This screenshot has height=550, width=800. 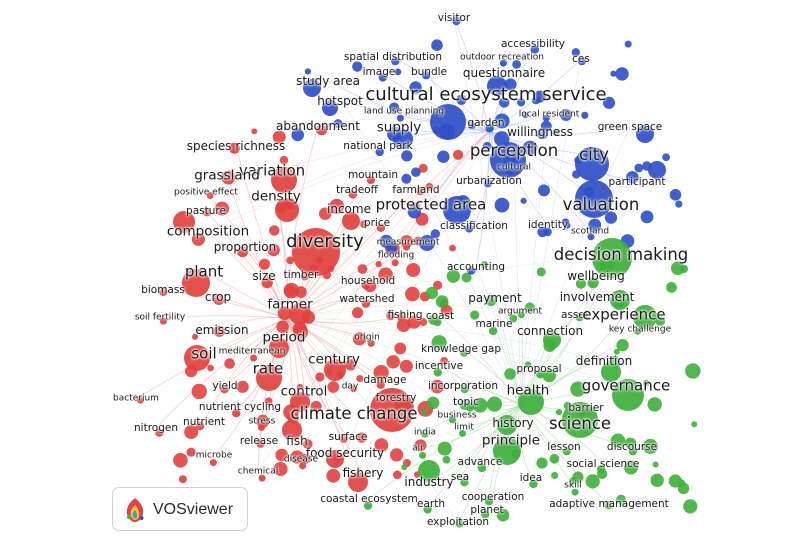 I want to click on term-node-coast, so click(x=437, y=322).